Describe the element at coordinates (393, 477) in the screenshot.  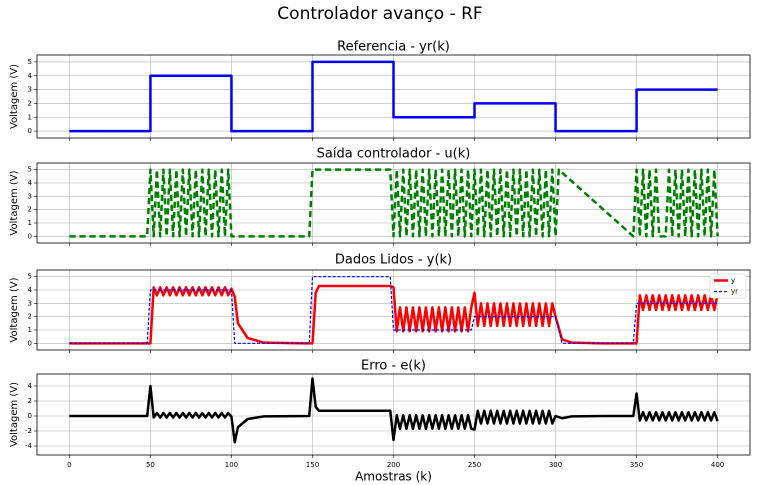
I see `x-axis-label: Amostras (k)` at that location.